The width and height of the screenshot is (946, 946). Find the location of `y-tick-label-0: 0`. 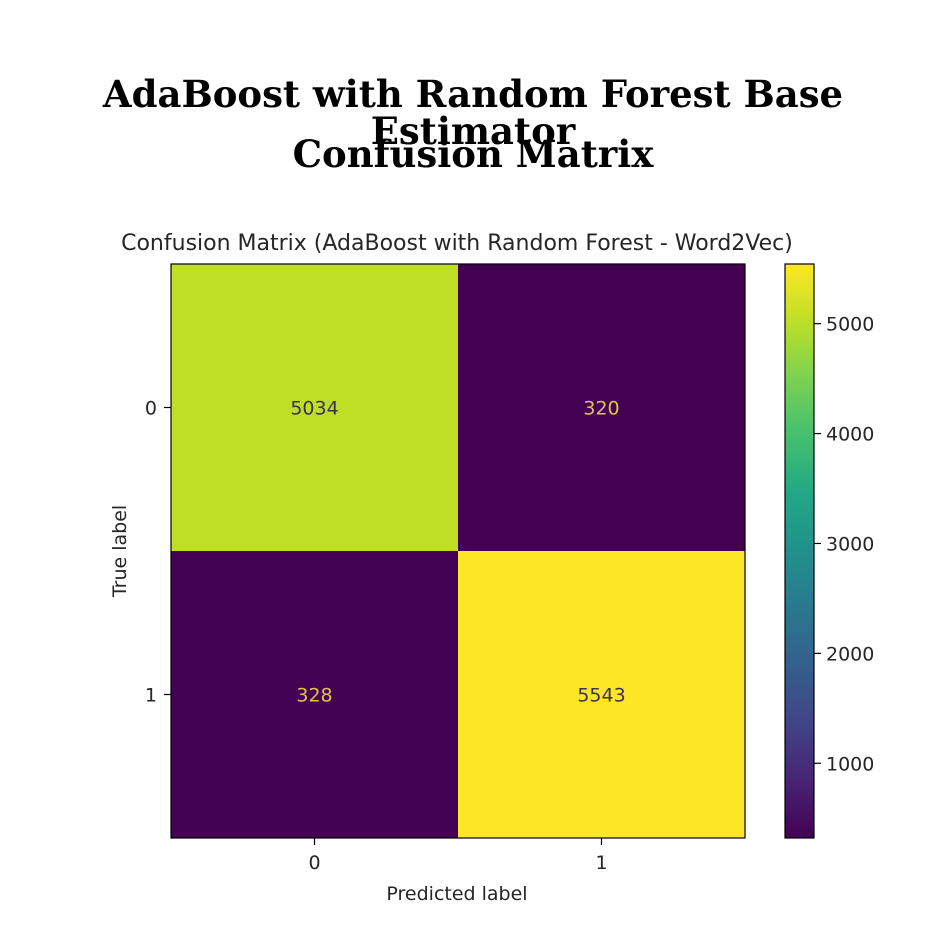

y-tick-label-0: 0 is located at coordinates (151, 409).